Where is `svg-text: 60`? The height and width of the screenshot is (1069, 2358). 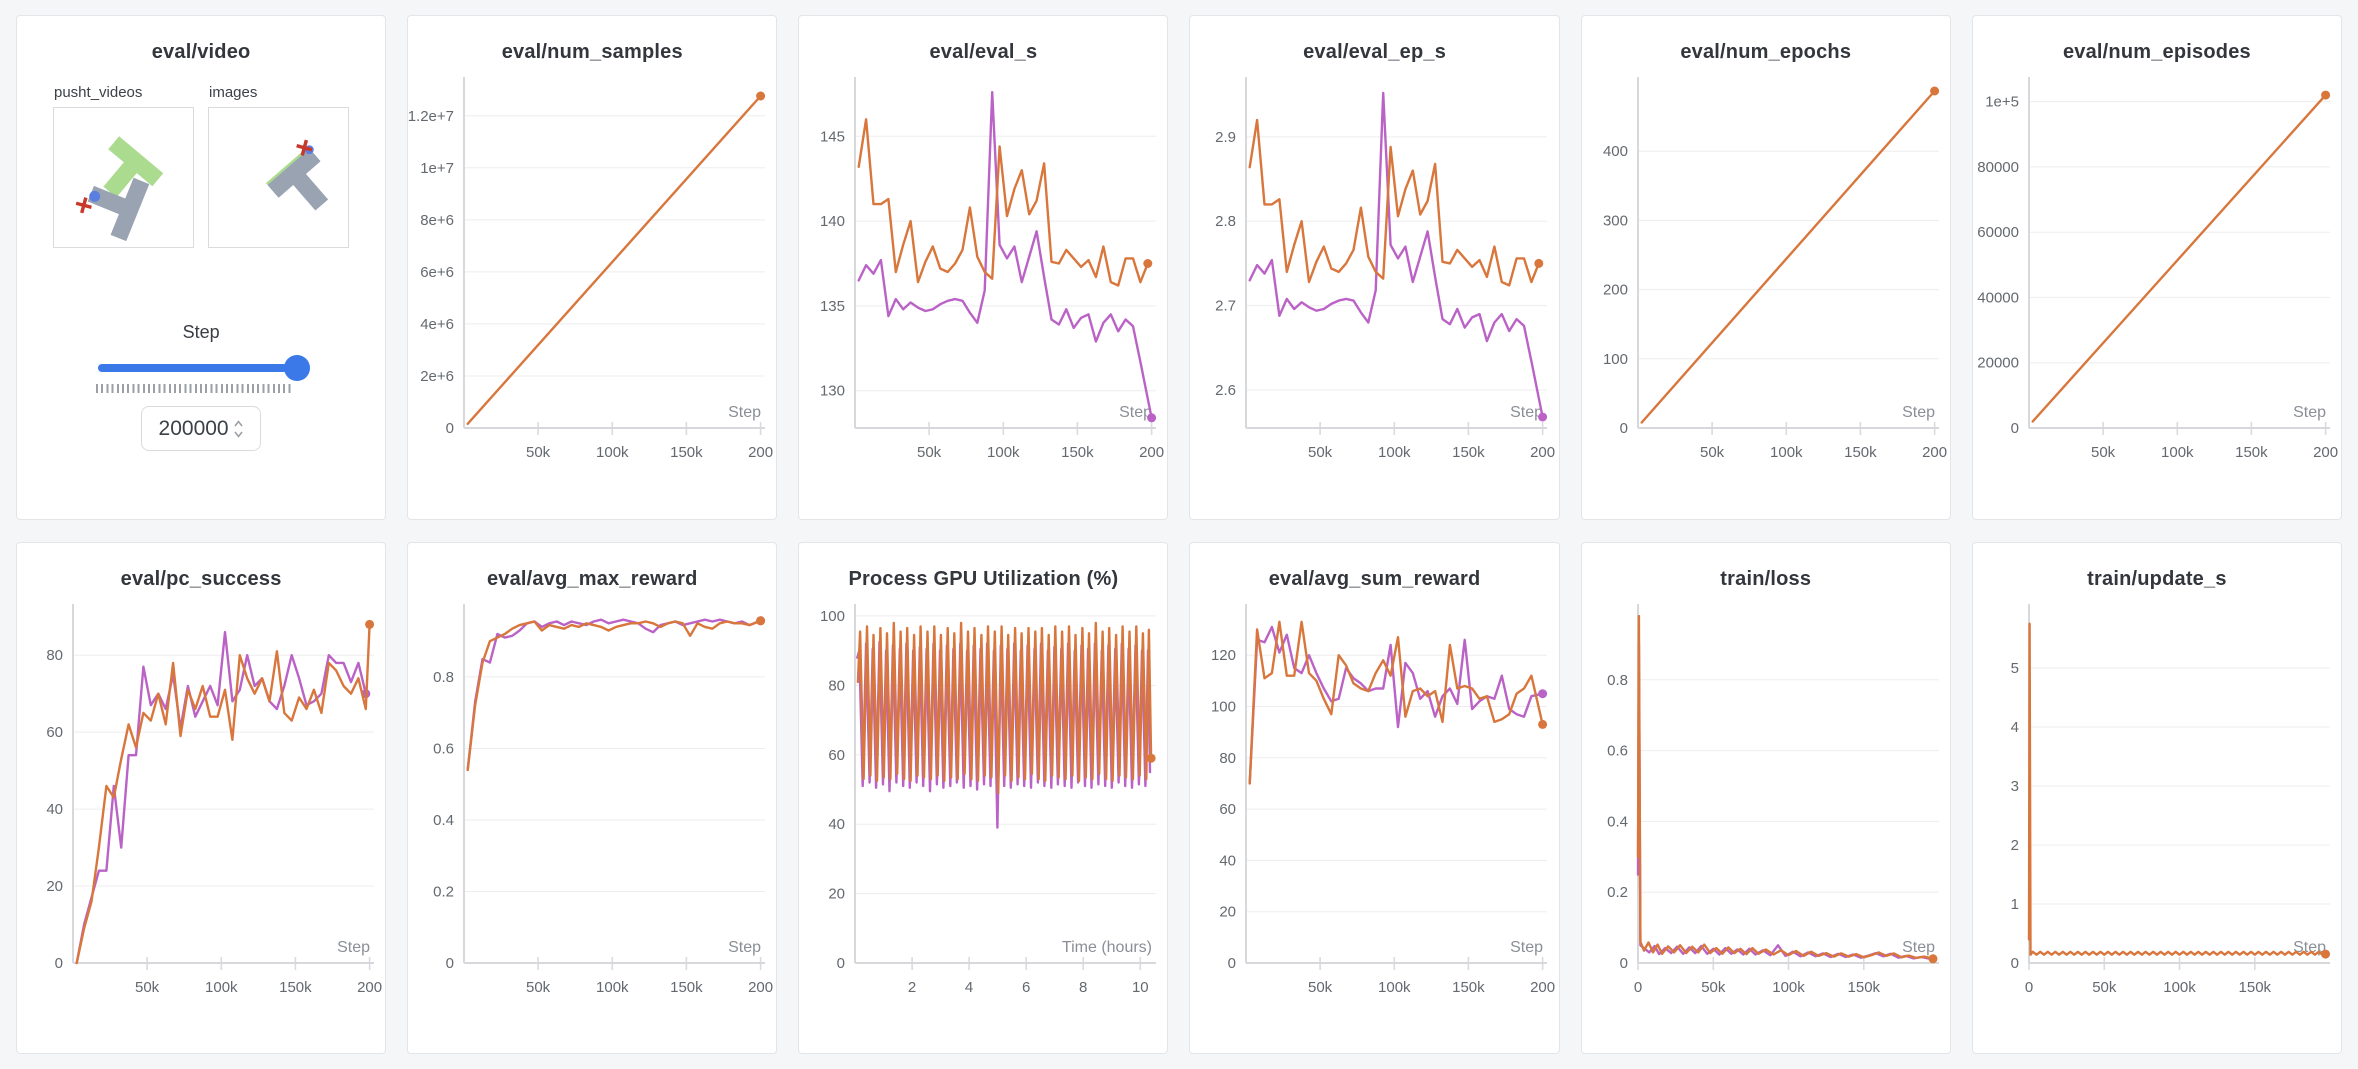 svg-text: 60 is located at coordinates (1228, 809).